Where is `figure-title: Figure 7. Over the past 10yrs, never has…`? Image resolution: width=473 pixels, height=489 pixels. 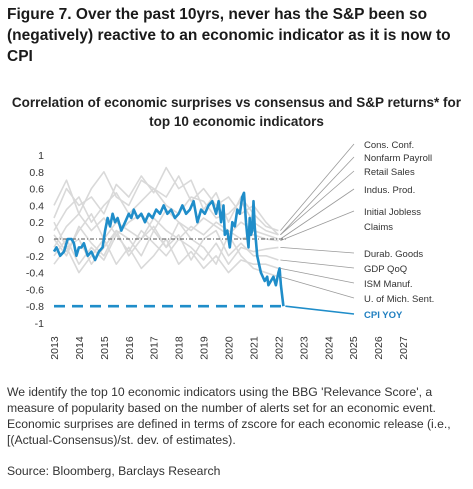
figure-title: Figure 7. Over the past 10yrs, never has… is located at coordinates (229, 35).